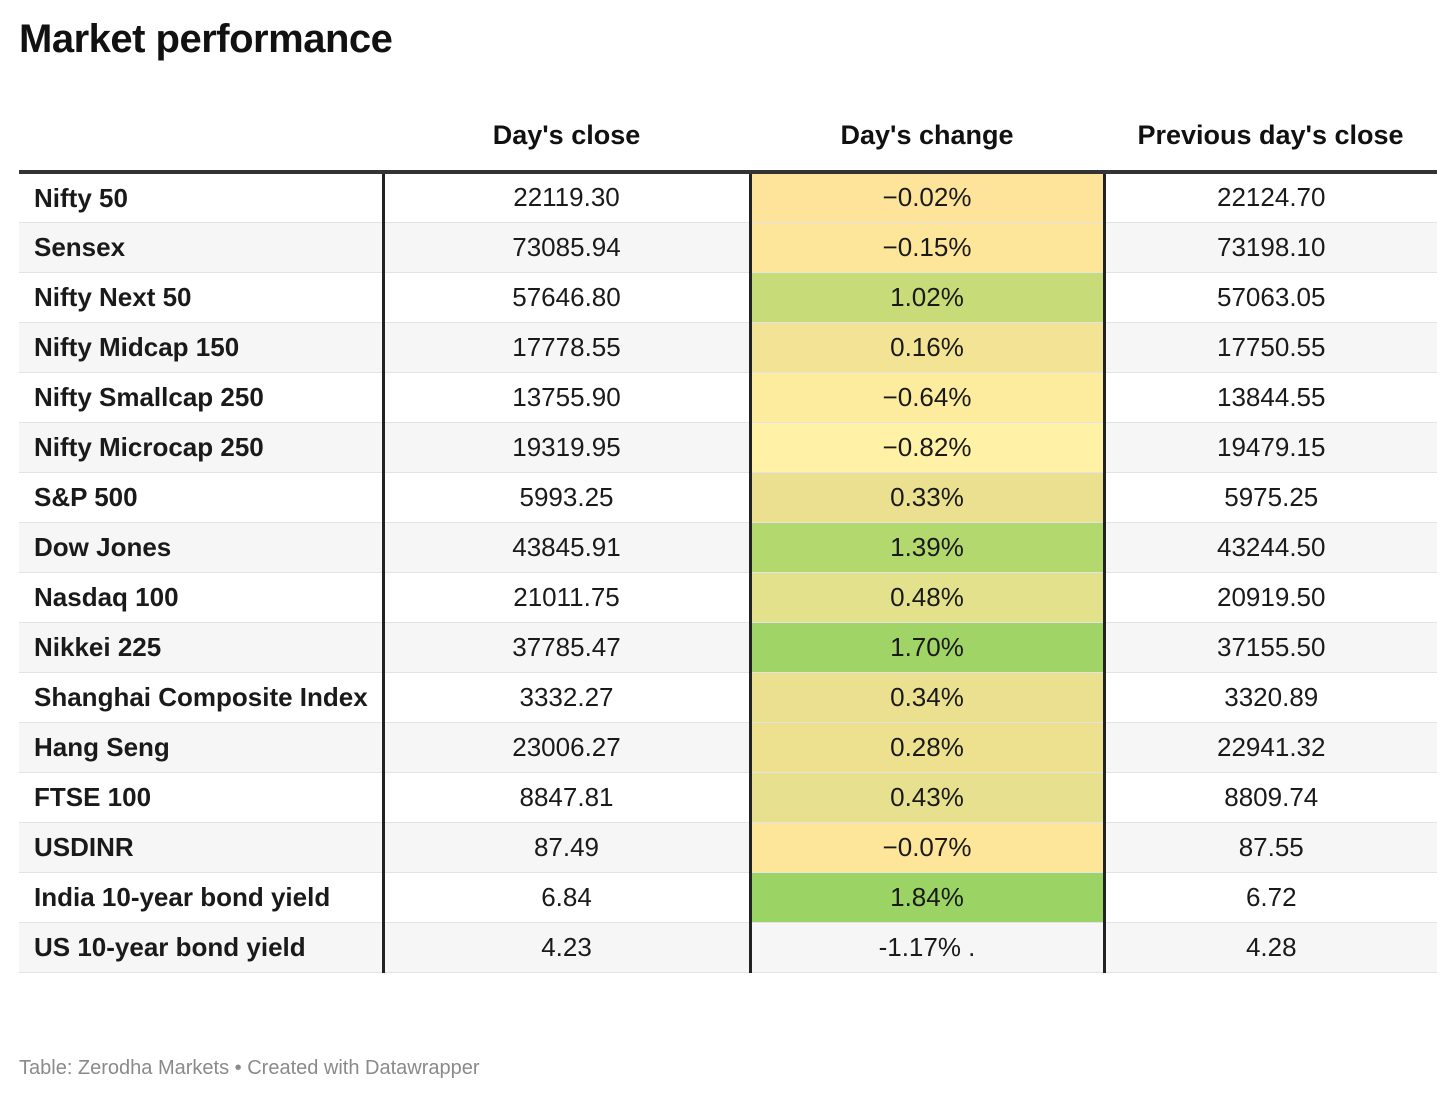  What do you see at coordinates (567, 847) in the screenshot?
I see `row-days-close: 87.49` at bounding box center [567, 847].